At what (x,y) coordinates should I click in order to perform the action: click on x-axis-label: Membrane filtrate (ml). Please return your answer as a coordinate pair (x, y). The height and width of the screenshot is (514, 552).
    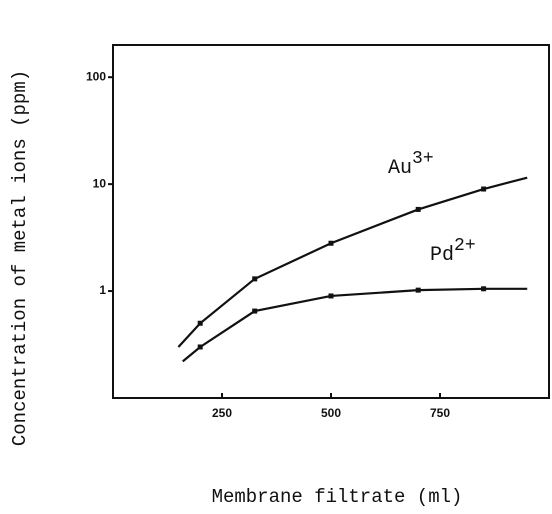
    Looking at the image, I should click on (337, 497).